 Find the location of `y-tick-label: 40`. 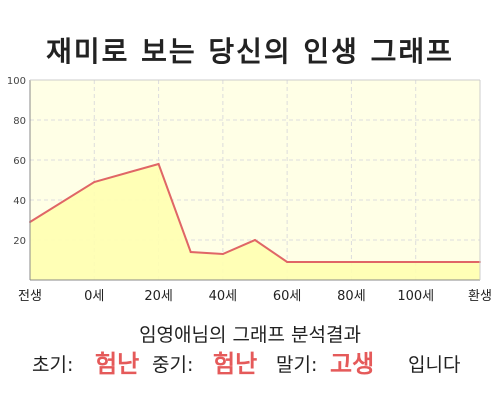

y-tick-label: 40 is located at coordinates (19, 201).